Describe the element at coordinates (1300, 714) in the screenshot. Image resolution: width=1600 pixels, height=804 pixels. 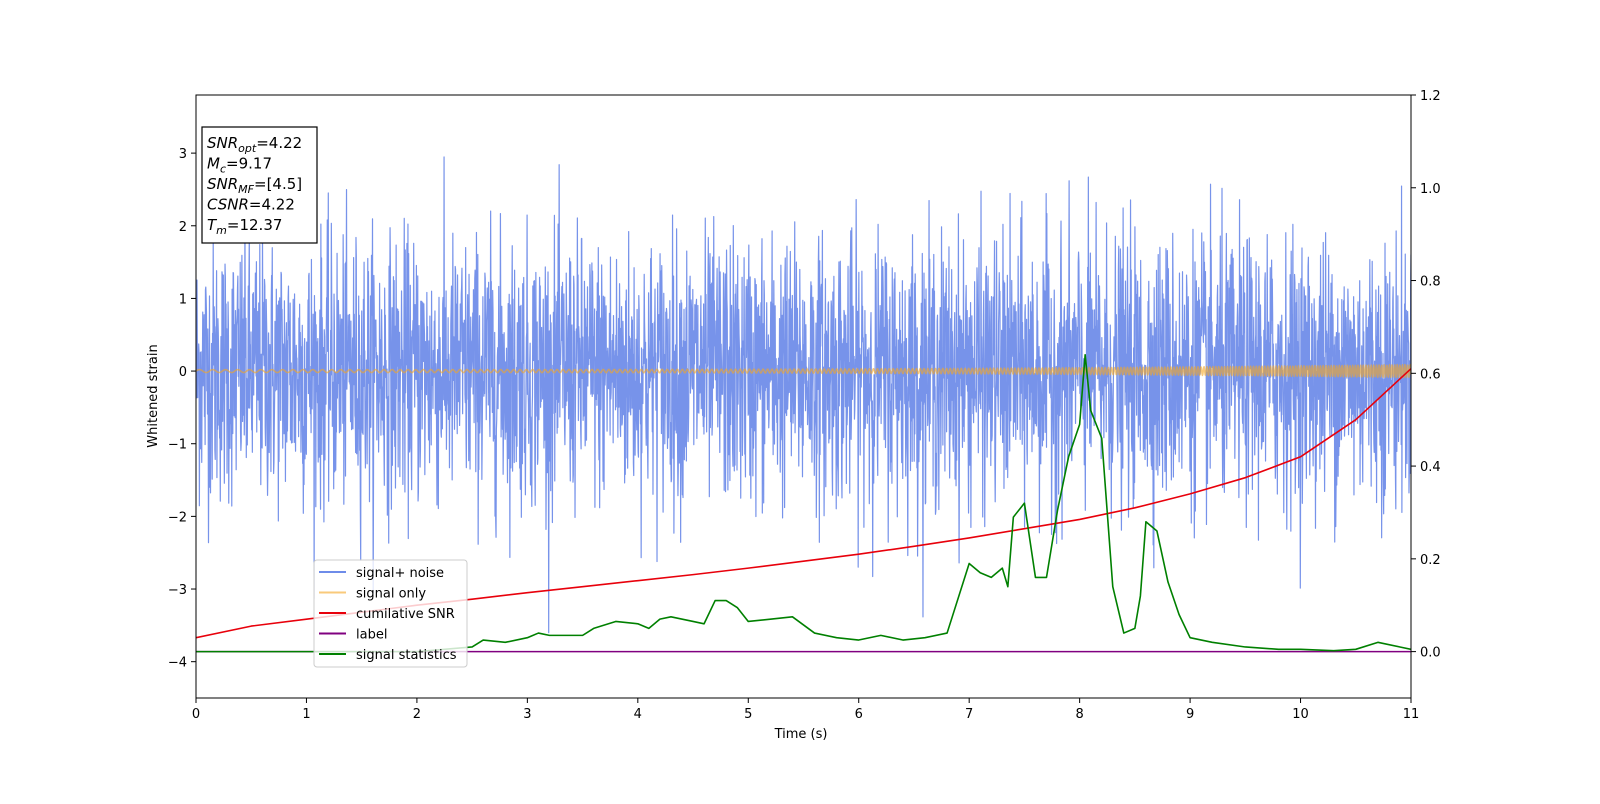
I see `x-tick-label-10: 10` at that location.